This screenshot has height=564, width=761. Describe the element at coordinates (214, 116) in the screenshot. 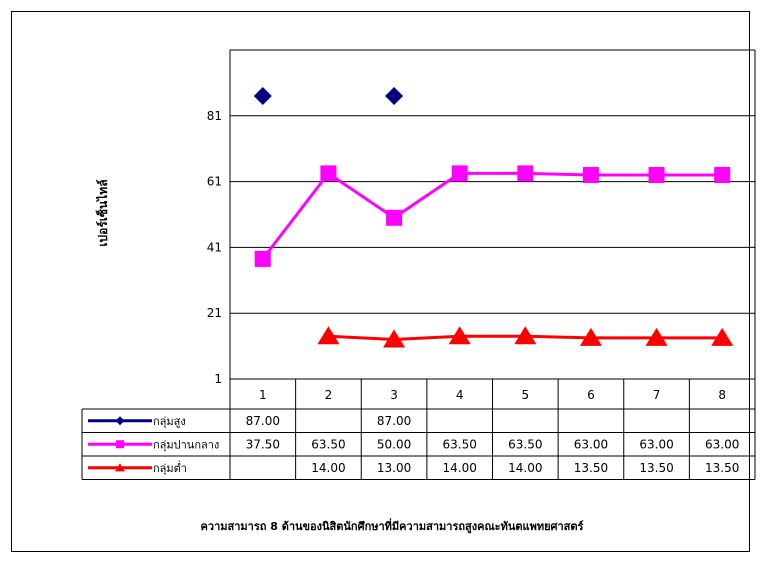

I see `y-tick-label: 81` at that location.